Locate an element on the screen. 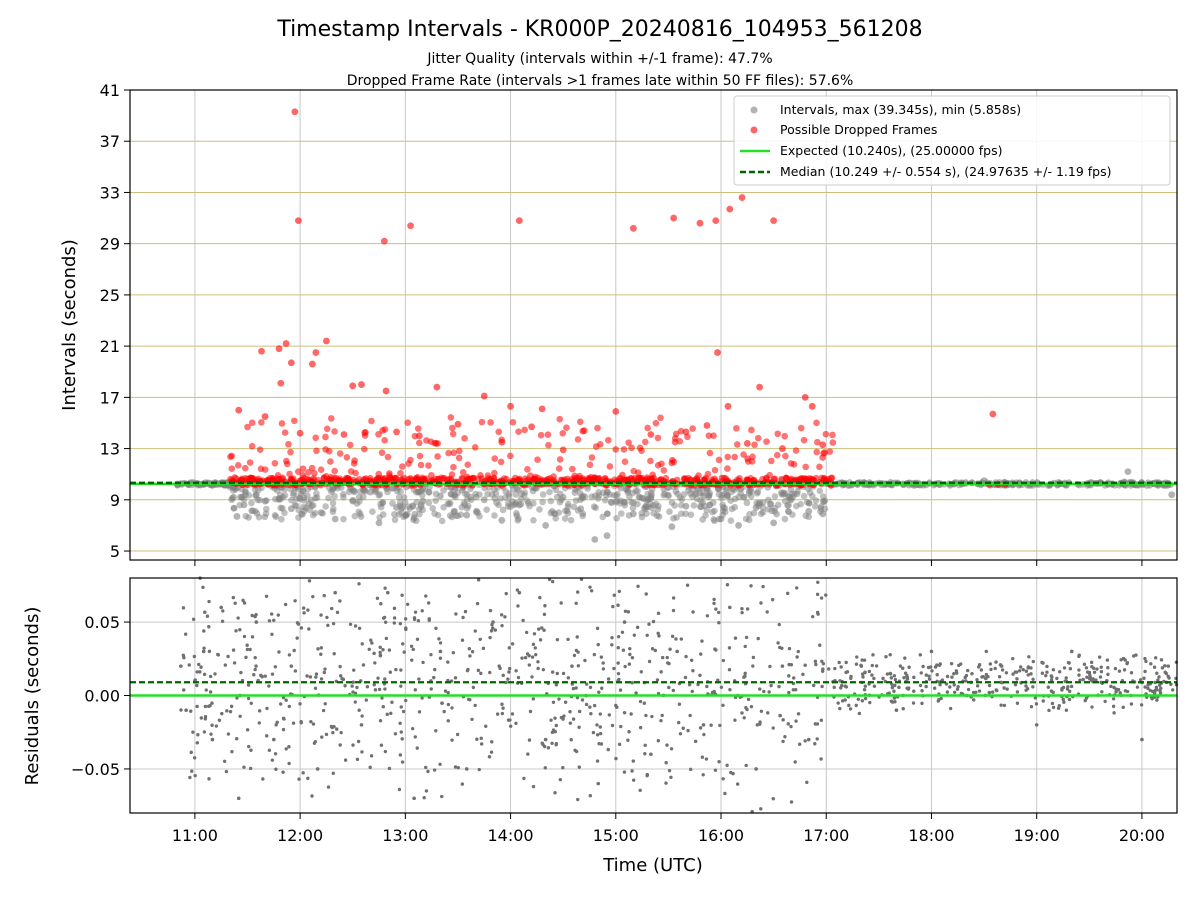  legend-label-expected: Expected (10.240s), (25.00000 fps) is located at coordinates (891, 150).